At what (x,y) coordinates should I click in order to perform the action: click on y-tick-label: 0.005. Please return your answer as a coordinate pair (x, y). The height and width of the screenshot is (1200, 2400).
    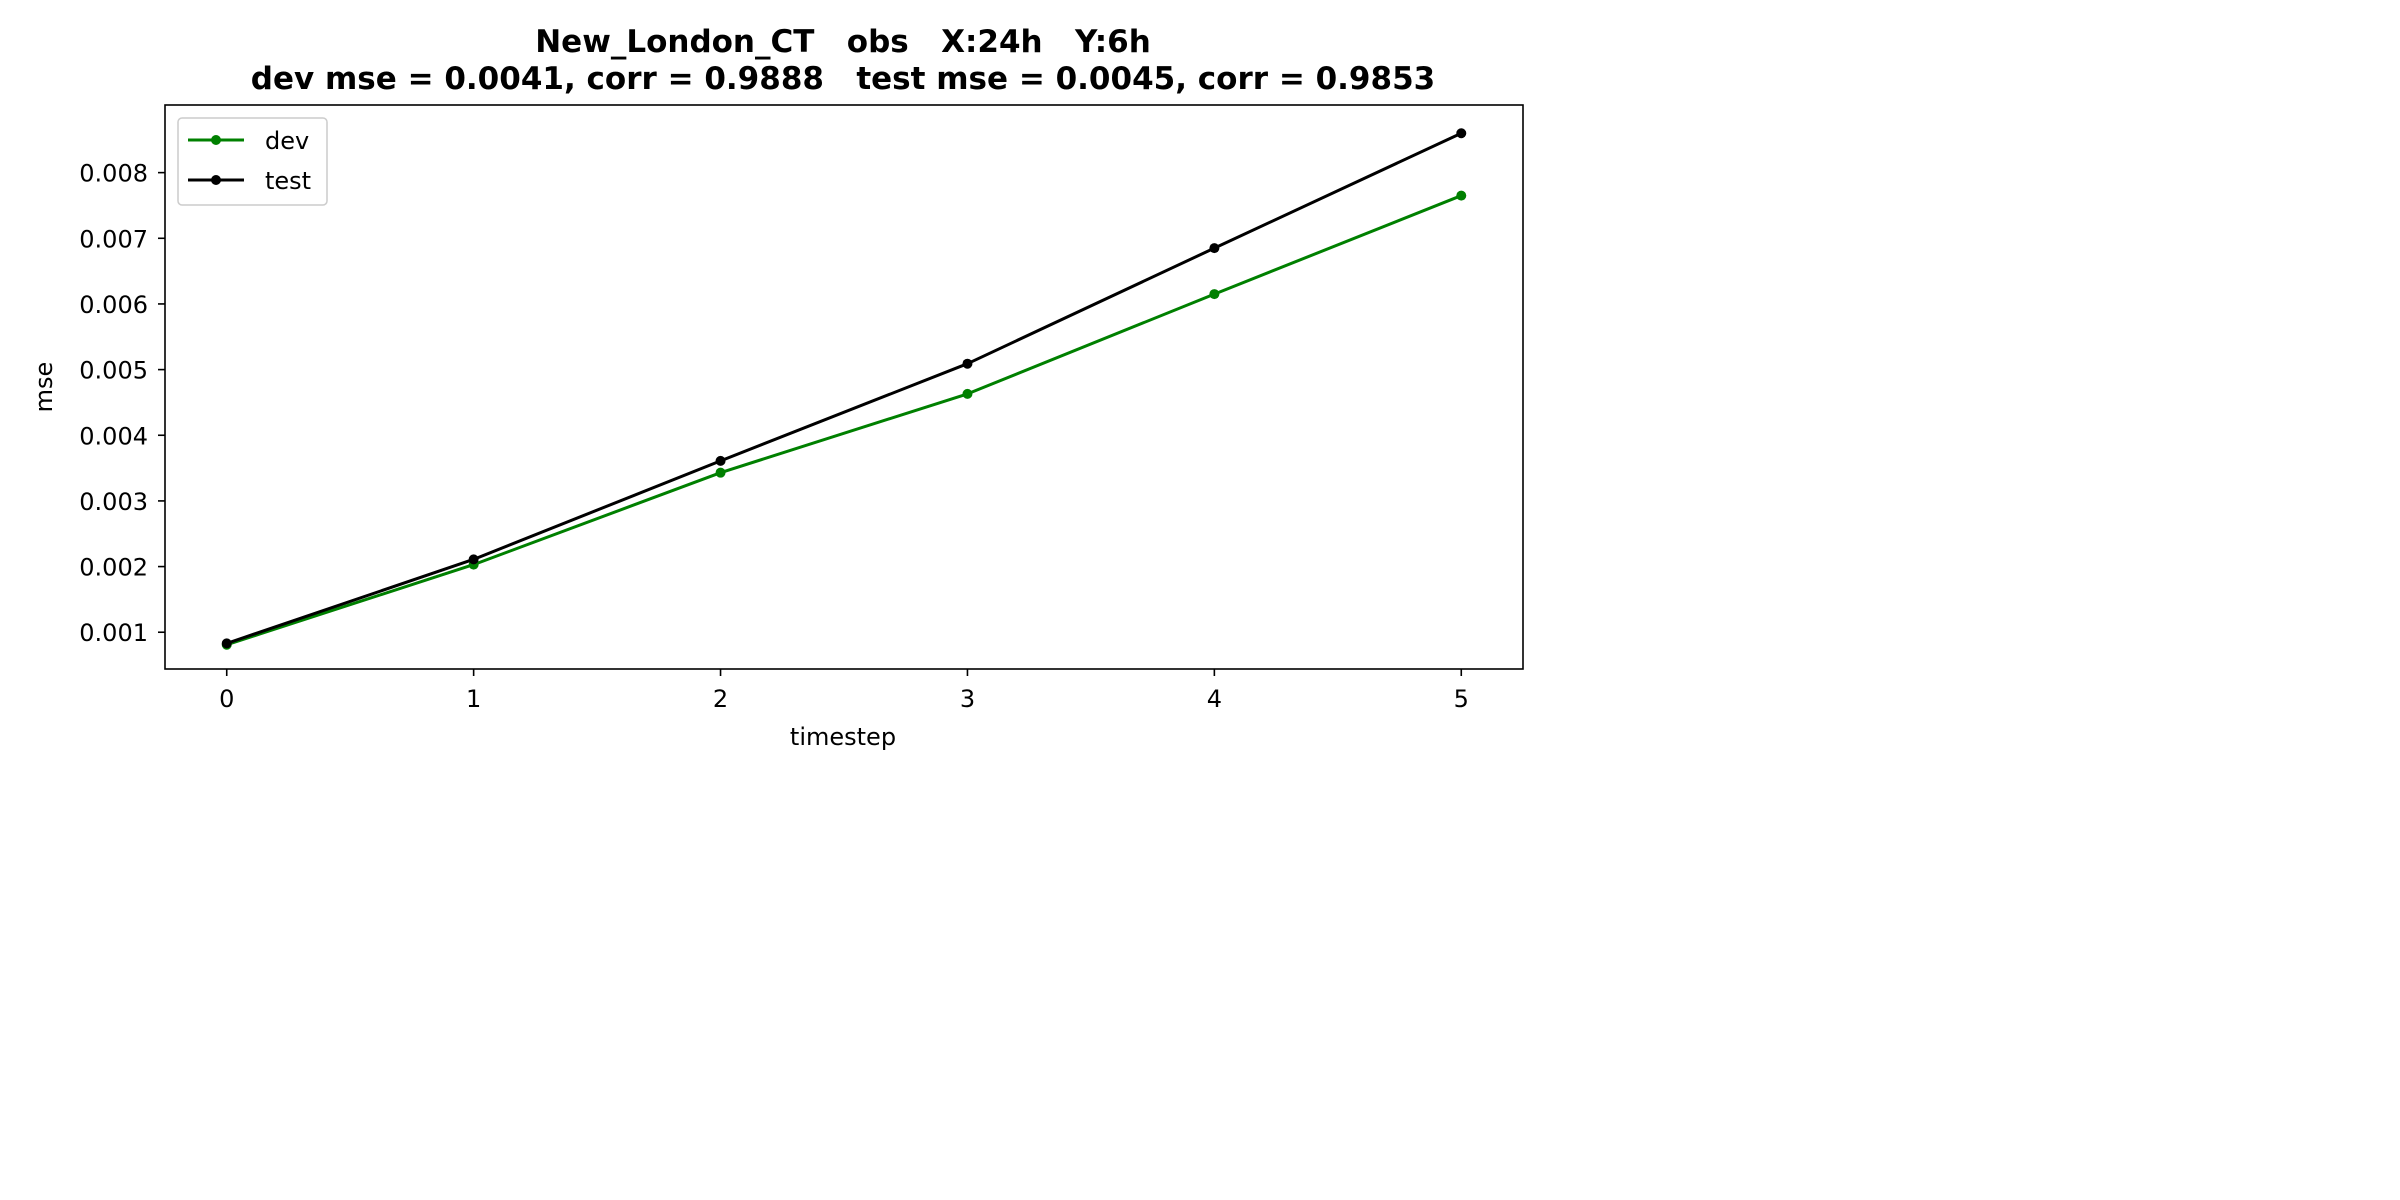
    Looking at the image, I should click on (113, 371).